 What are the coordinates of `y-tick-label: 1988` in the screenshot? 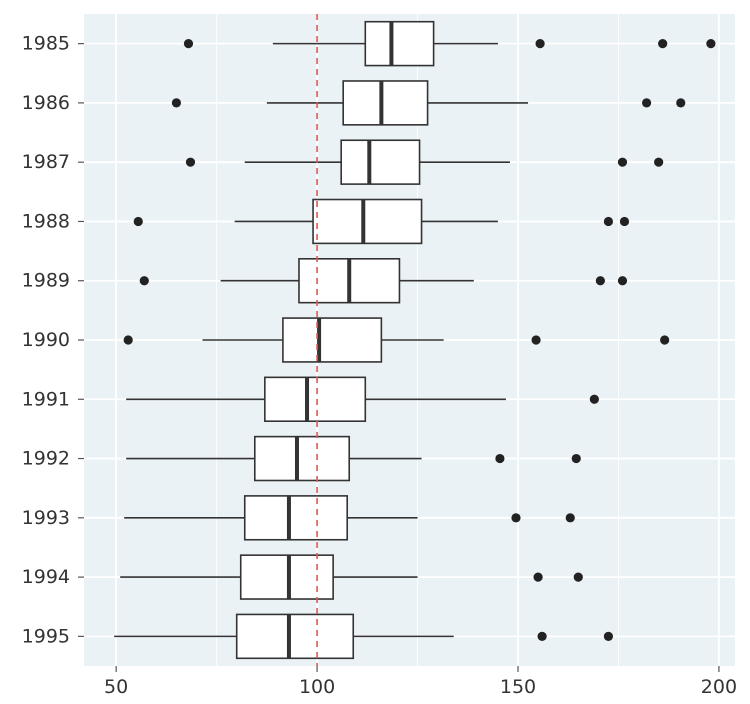 It's located at (46, 221).